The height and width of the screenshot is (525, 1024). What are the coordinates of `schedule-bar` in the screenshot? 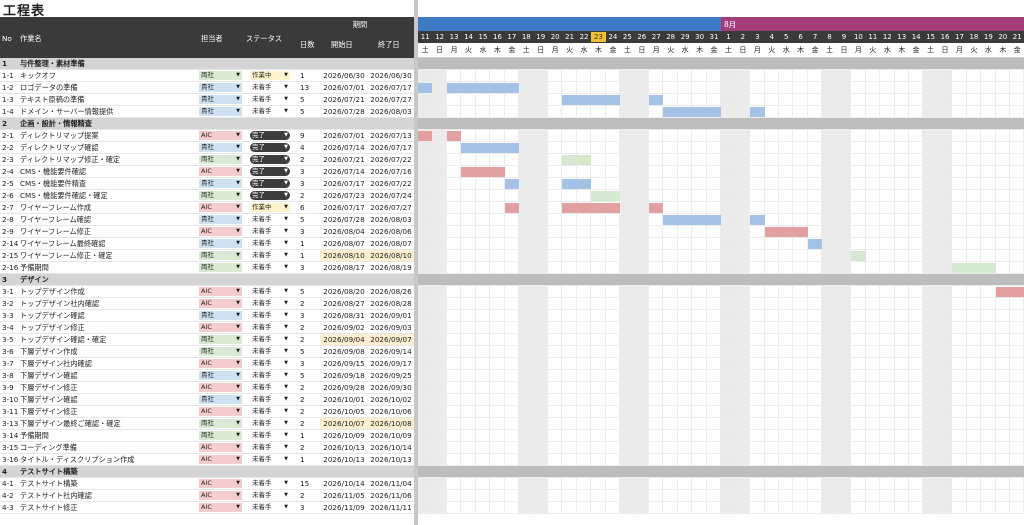 It's located at (1009, 292).